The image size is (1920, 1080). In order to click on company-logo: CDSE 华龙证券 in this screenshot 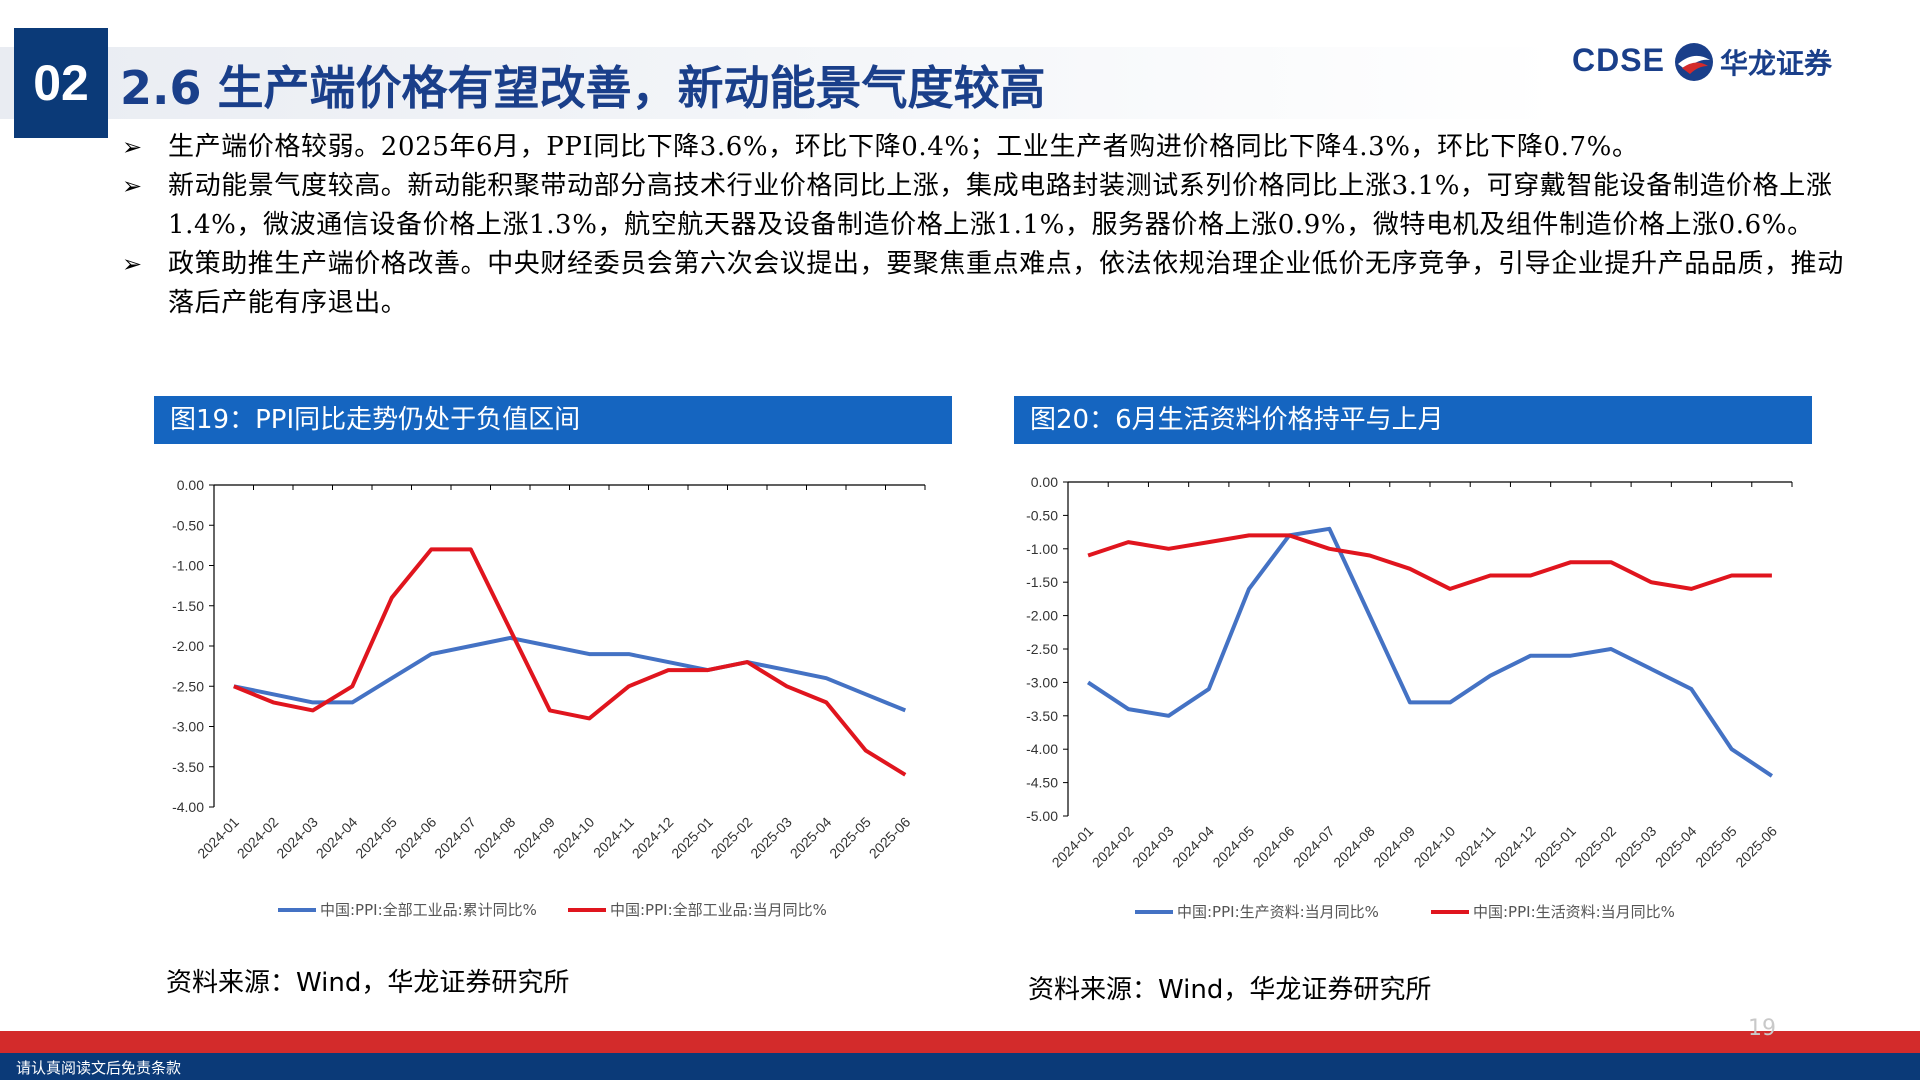, I will do `click(1732, 61)`.